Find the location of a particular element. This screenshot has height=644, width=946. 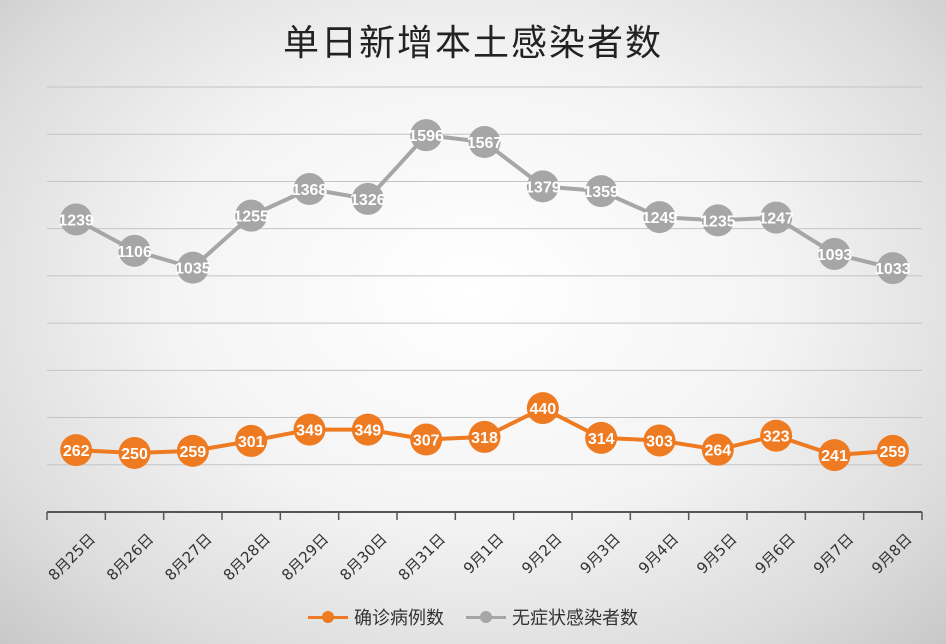

legend-label-confirmed: 确诊病例数 is located at coordinates (399, 618).